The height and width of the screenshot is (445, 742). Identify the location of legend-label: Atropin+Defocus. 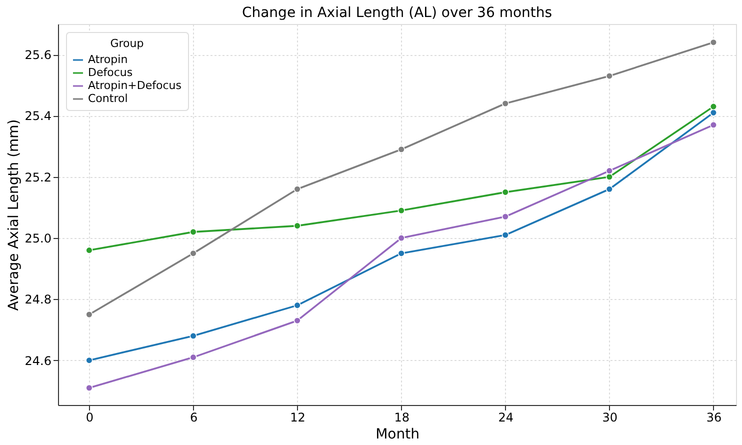
(135, 85).